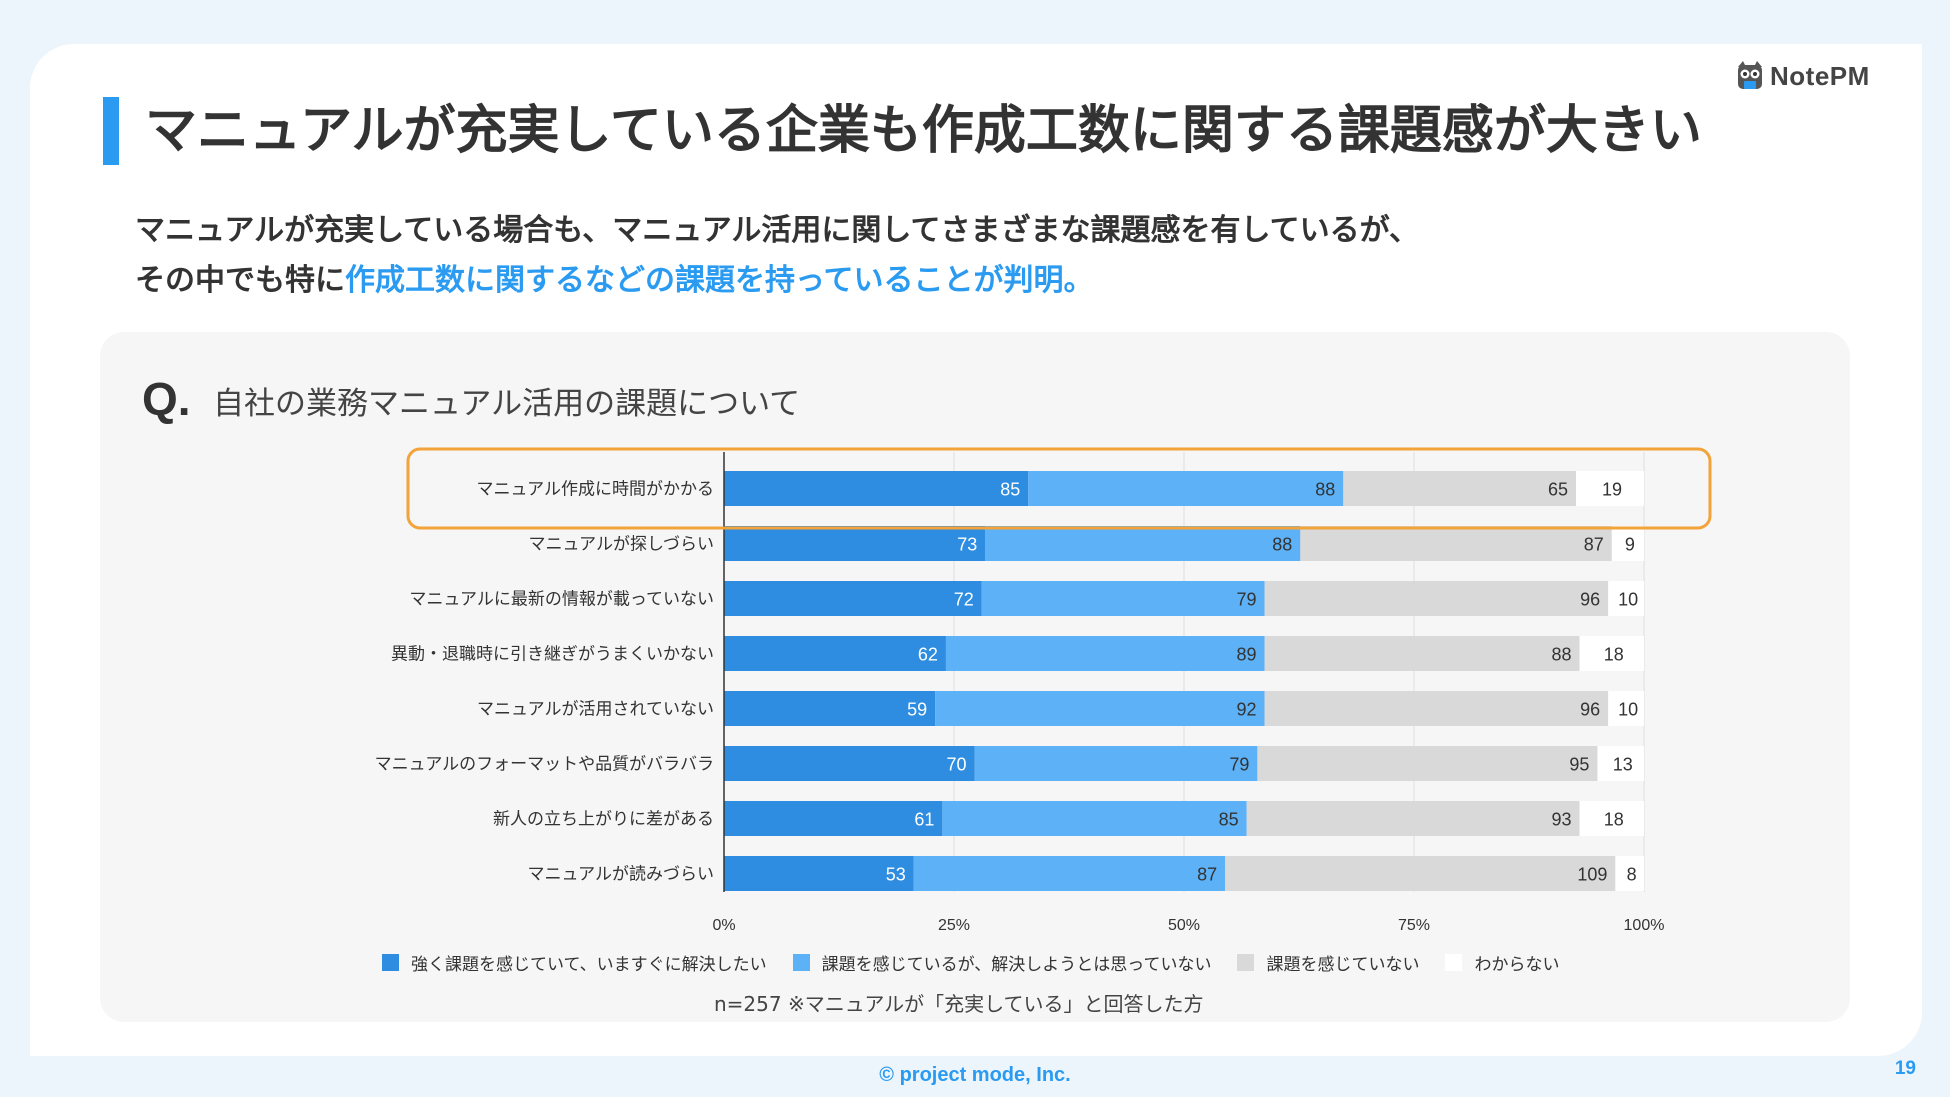 The height and width of the screenshot is (1097, 1950). Describe the element at coordinates (923, 131) in the screenshot. I see `page-title: マニュアルが充実している企業も作成工数に関する課題感が大きい` at that location.